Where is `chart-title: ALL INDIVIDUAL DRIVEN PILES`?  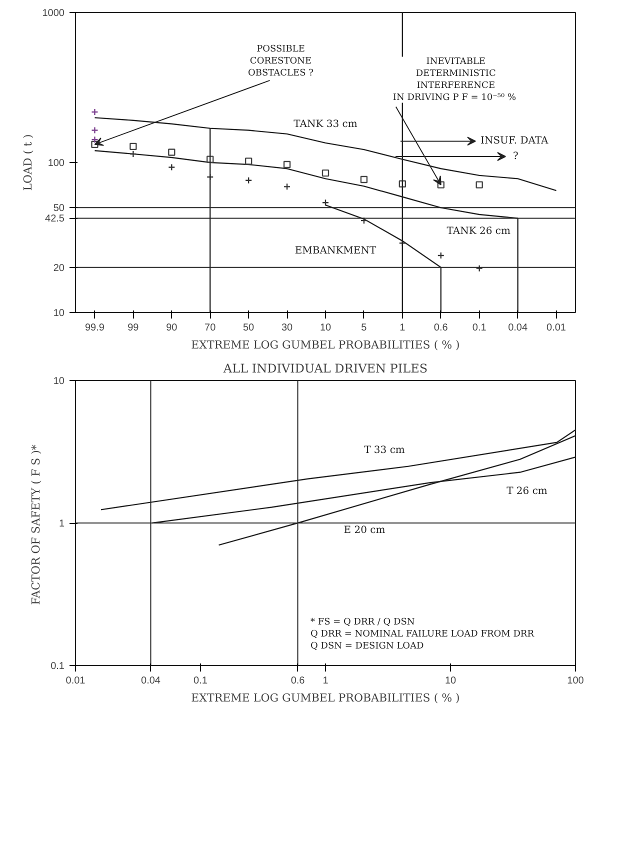 chart-title: ALL INDIVIDUAL DRIVEN PILES is located at coordinates (325, 369).